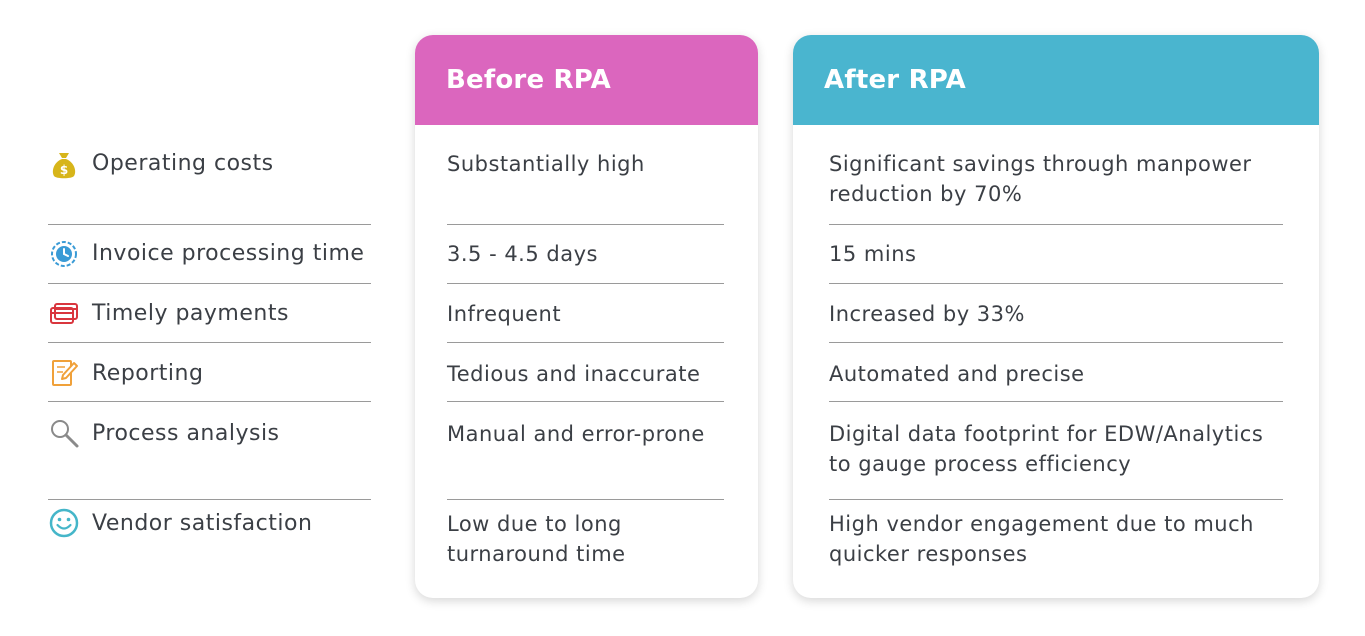 This screenshot has width=1365, height=636. I want to click on money-bag-icon: $, so click(64, 166).